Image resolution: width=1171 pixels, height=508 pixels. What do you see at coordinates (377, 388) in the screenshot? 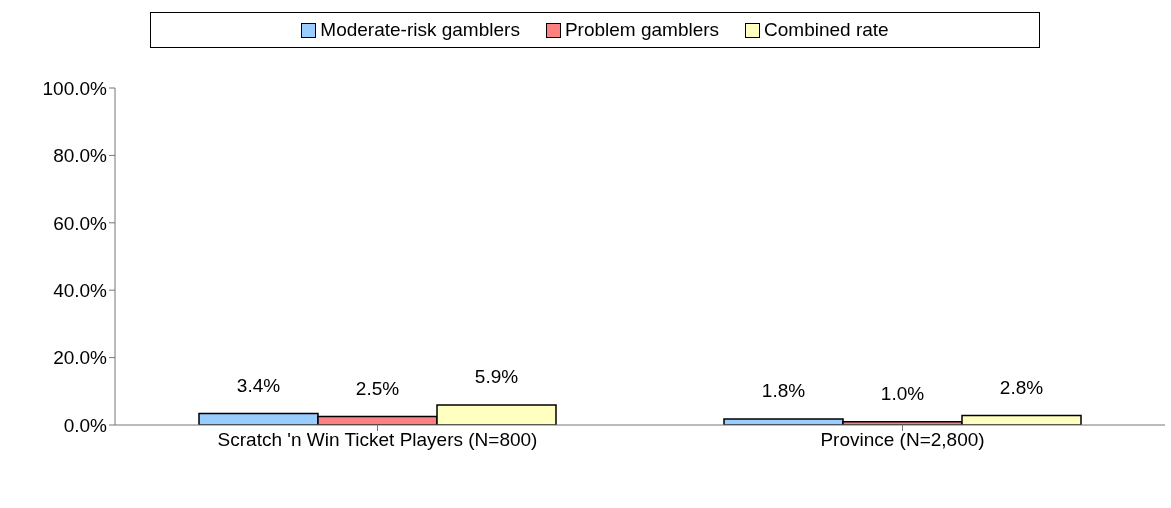
I see `data-label: 2.5%` at bounding box center [377, 388].